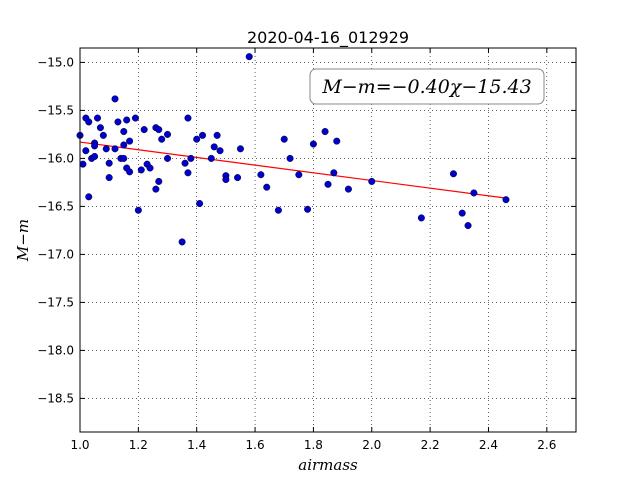 The width and height of the screenshot is (640, 480). I want to click on y-tick-label: −15.5, so click(55, 110).